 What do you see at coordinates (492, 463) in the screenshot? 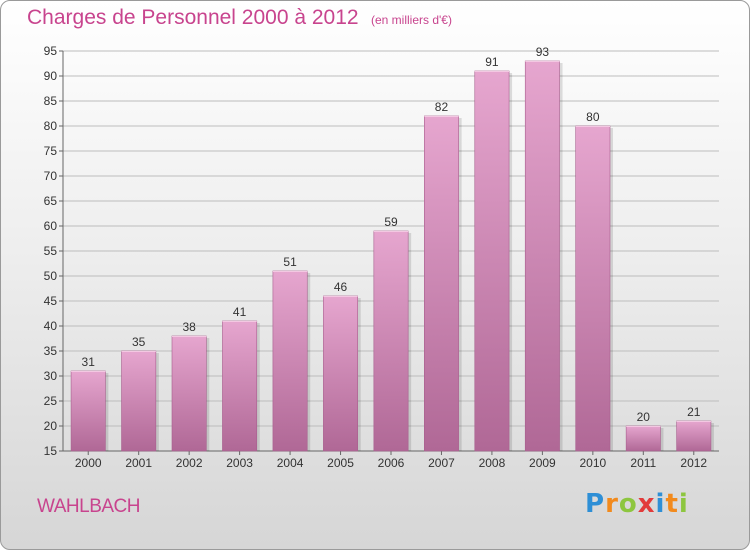
I see `x-tick-label-2008: 2008` at bounding box center [492, 463].